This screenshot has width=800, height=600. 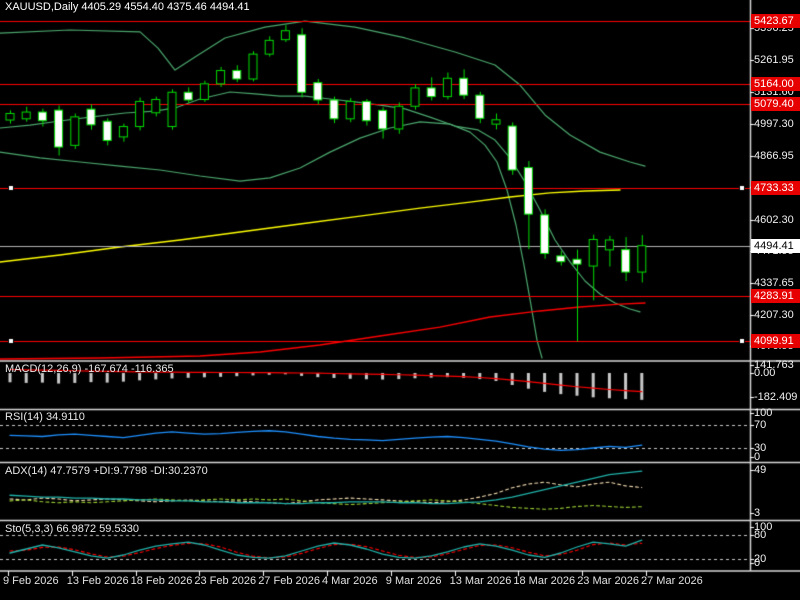 I want to click on indicator-axis-label: 80, so click(x=760, y=535).